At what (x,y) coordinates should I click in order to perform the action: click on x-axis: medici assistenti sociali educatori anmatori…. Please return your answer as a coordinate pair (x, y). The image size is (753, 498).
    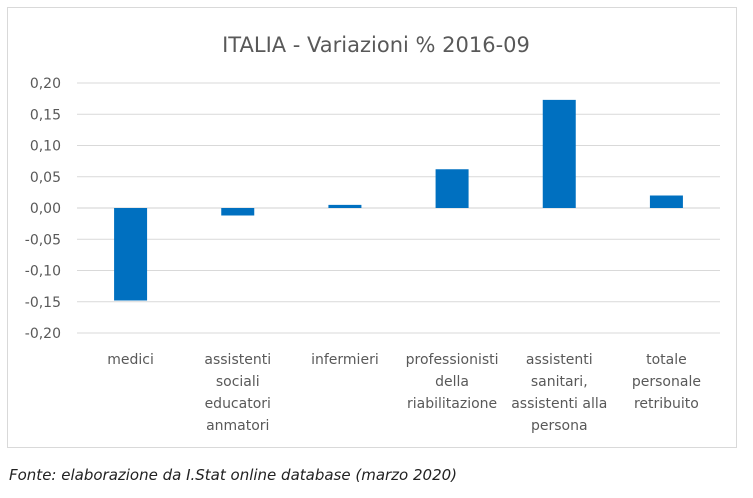
    Looking at the image, I should click on (404, 393).